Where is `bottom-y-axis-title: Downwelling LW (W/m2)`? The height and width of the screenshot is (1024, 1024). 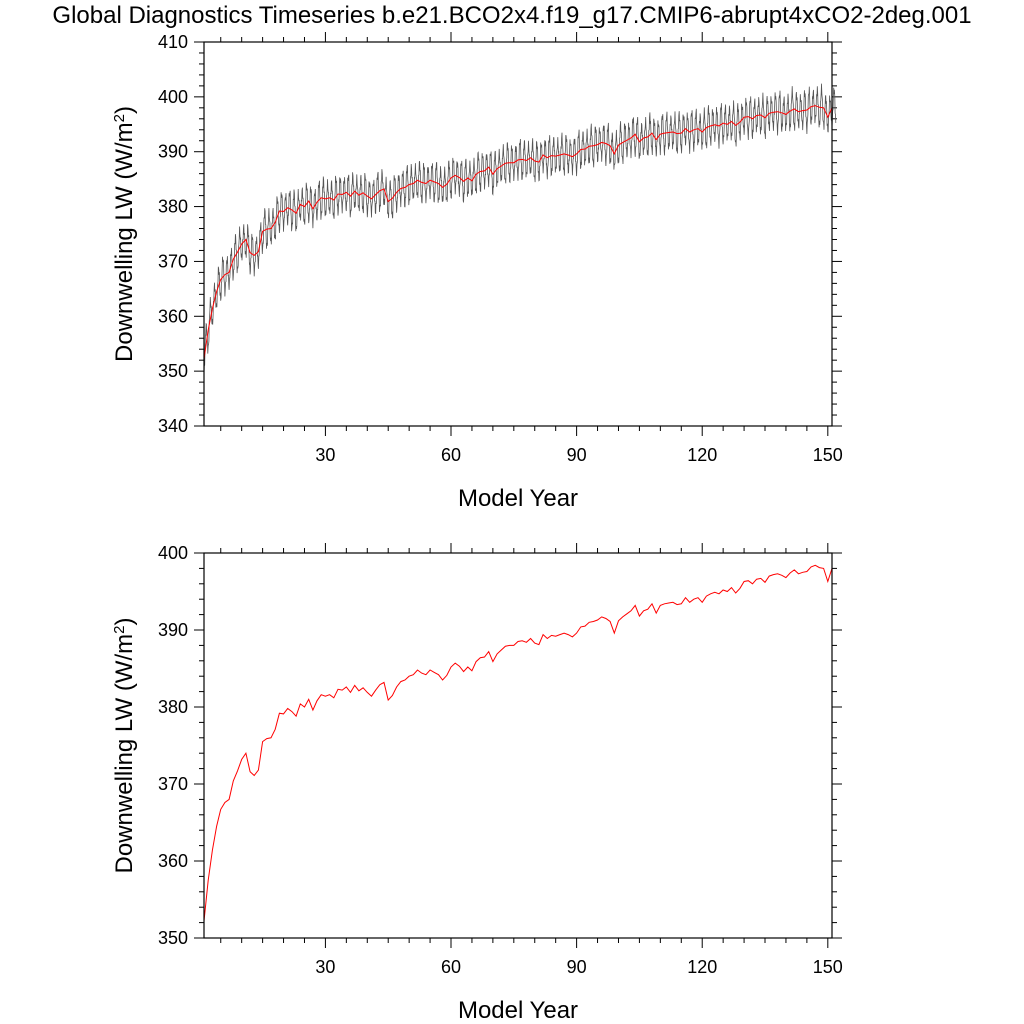 bottom-y-axis-title: Downwelling LW (W/m2) is located at coordinates (125, 746).